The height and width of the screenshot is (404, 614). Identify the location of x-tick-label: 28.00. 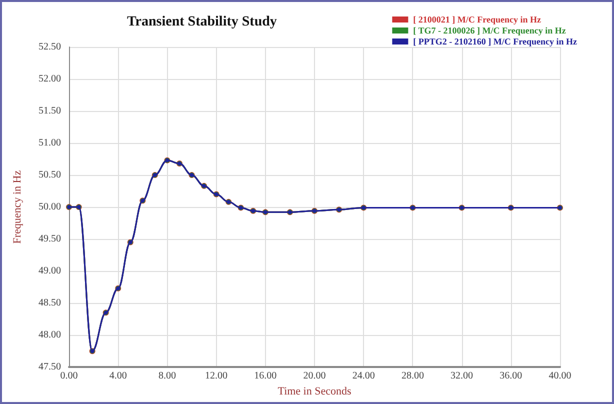
(412, 376).